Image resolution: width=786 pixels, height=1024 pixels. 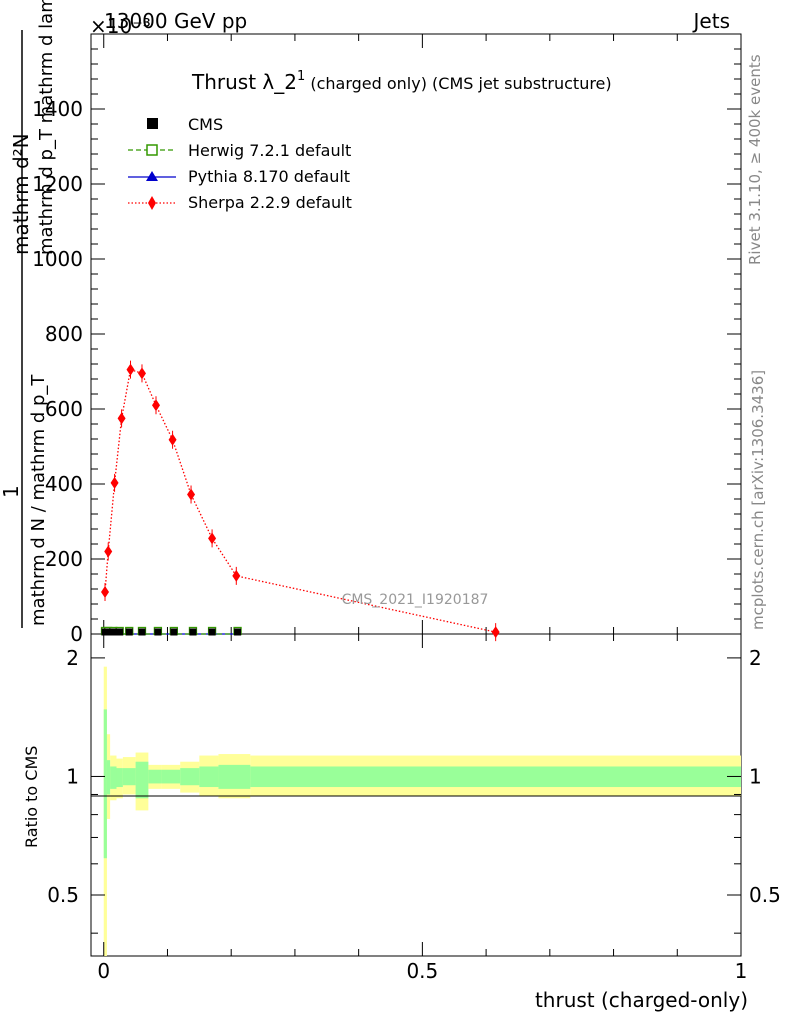 What do you see at coordinates (711, 21) in the screenshot?
I see `group-label: Jets` at bounding box center [711, 21].